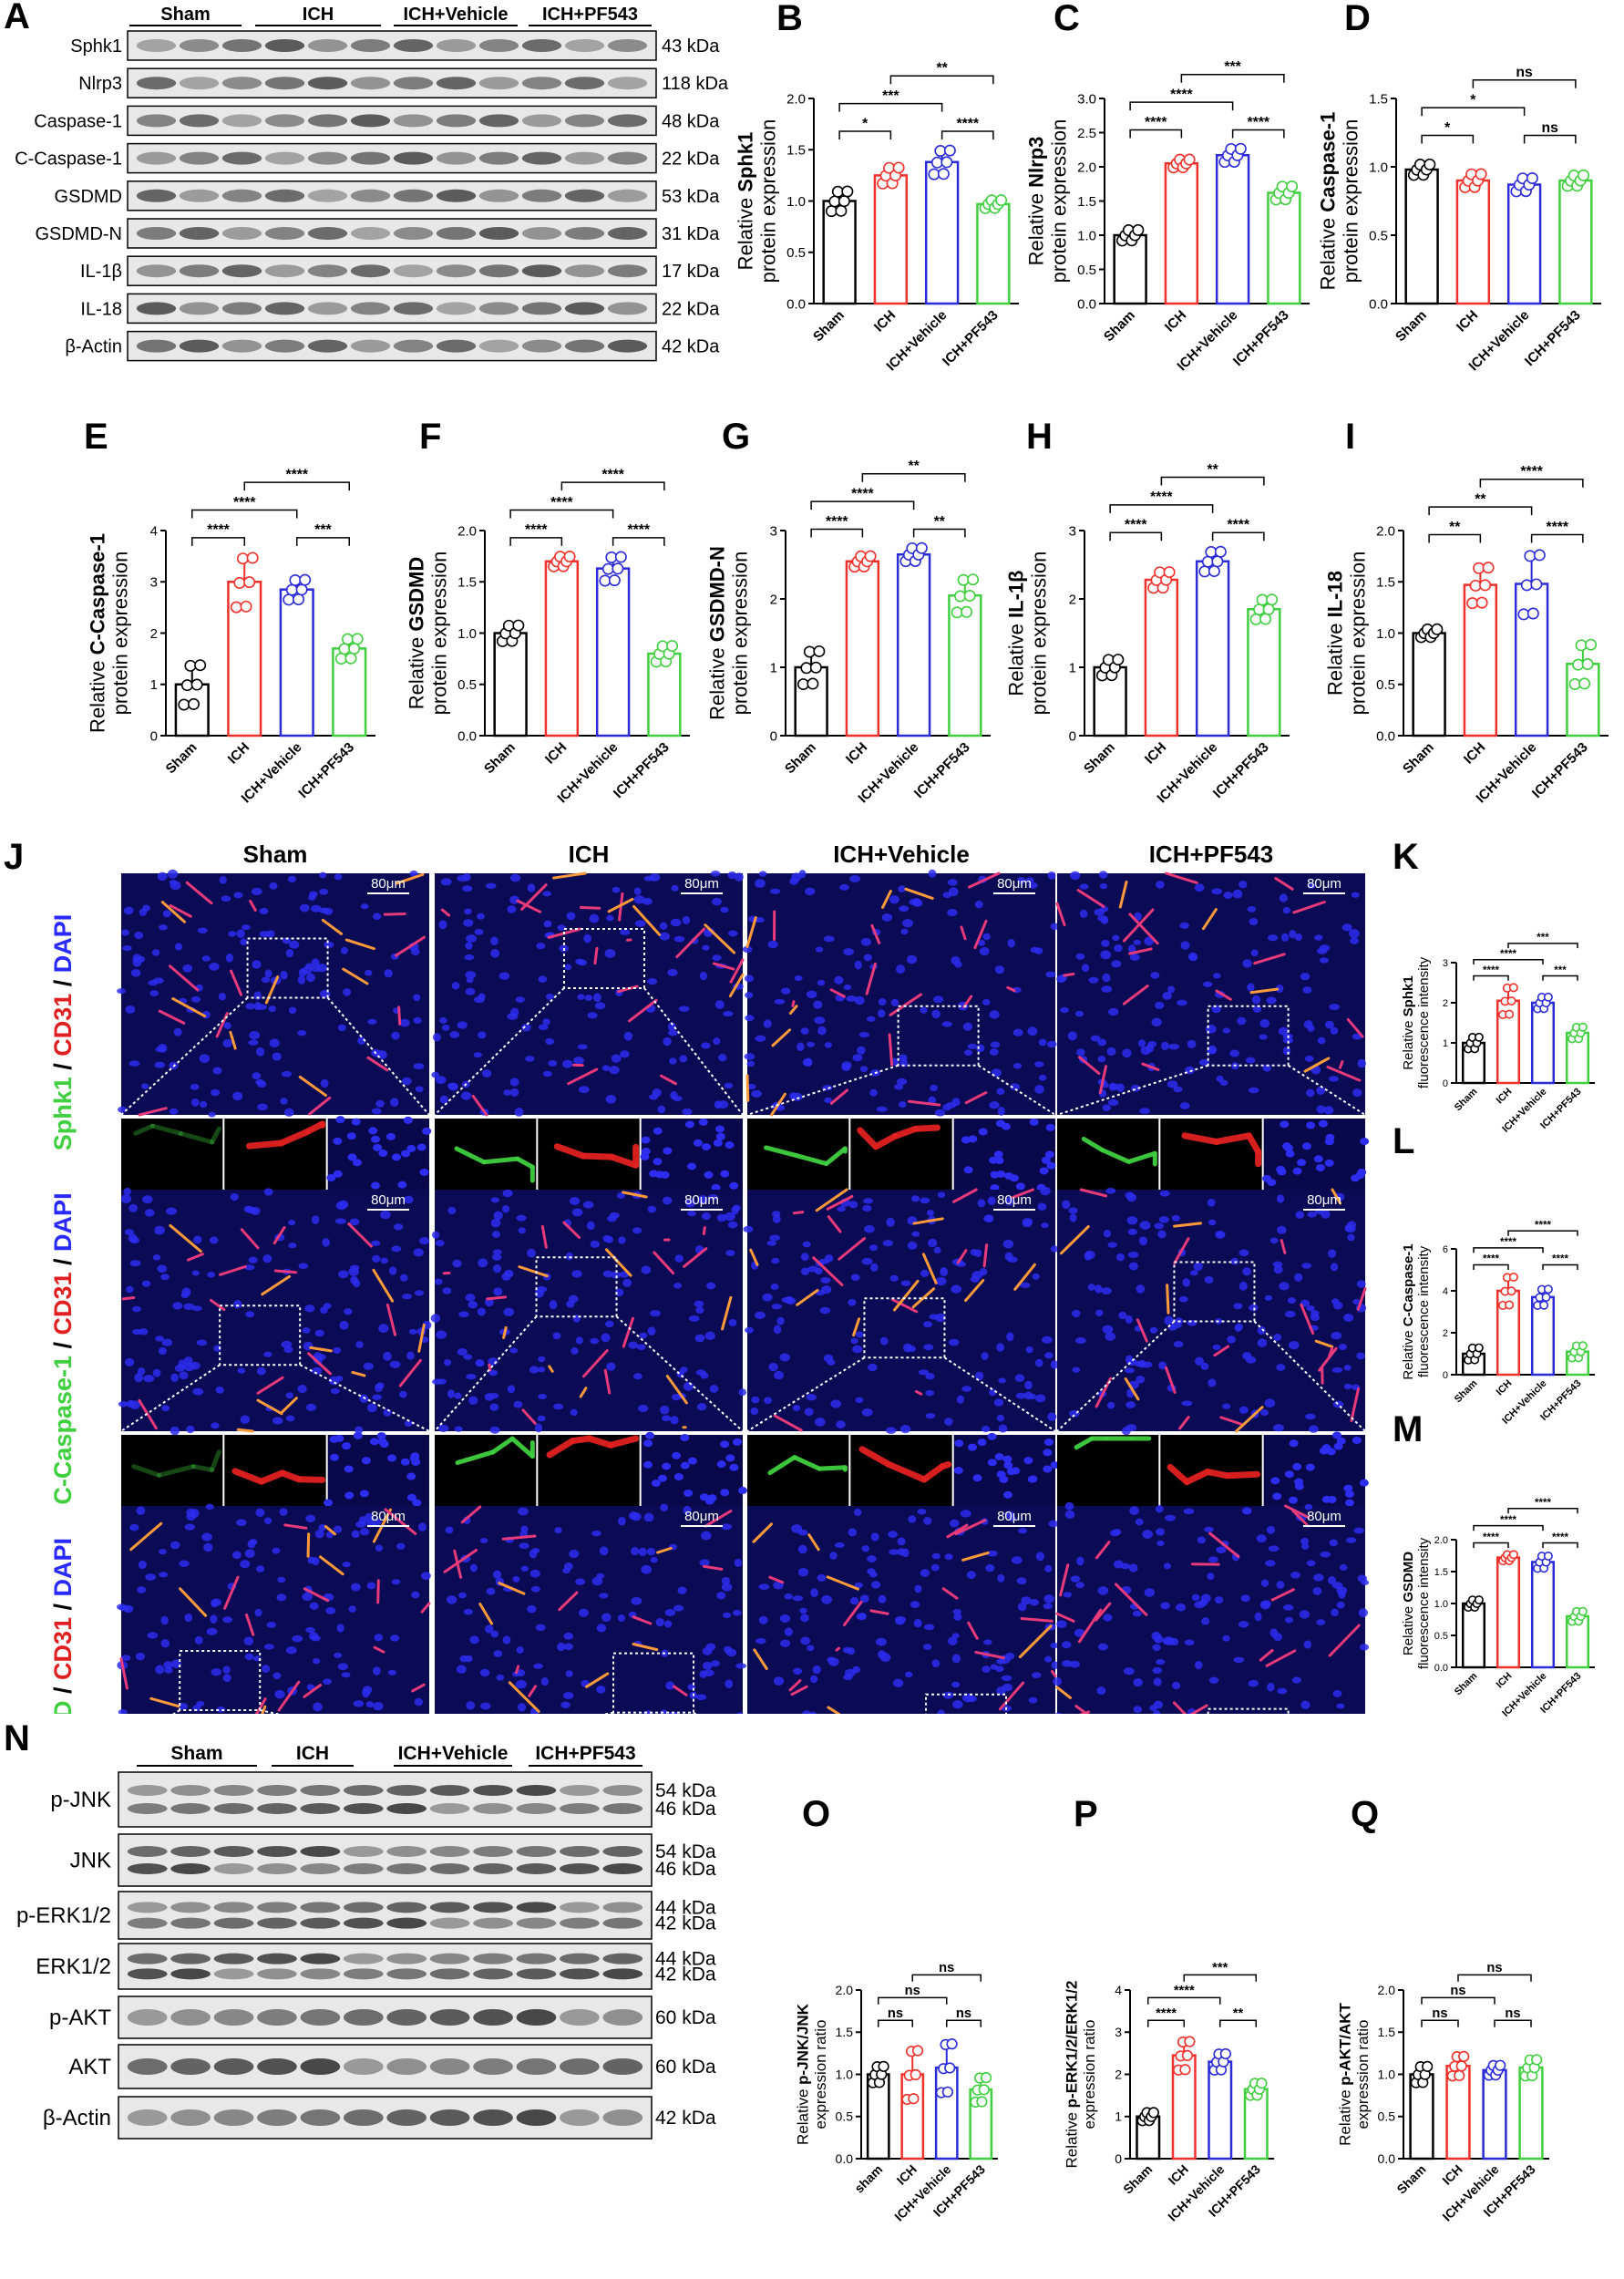 Image resolution: width=1624 pixels, height=2279 pixels. I want to click on y-axis-label-target: Nlrp3, so click(1035, 162).